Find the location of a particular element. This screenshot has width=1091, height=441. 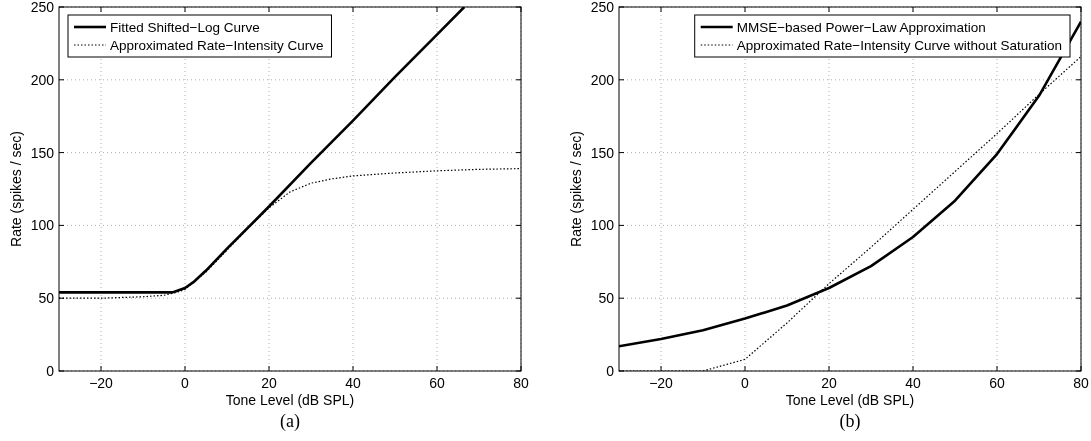

legend-label: Approximated Rate−Intensity Curve is located at coordinates (217, 45).